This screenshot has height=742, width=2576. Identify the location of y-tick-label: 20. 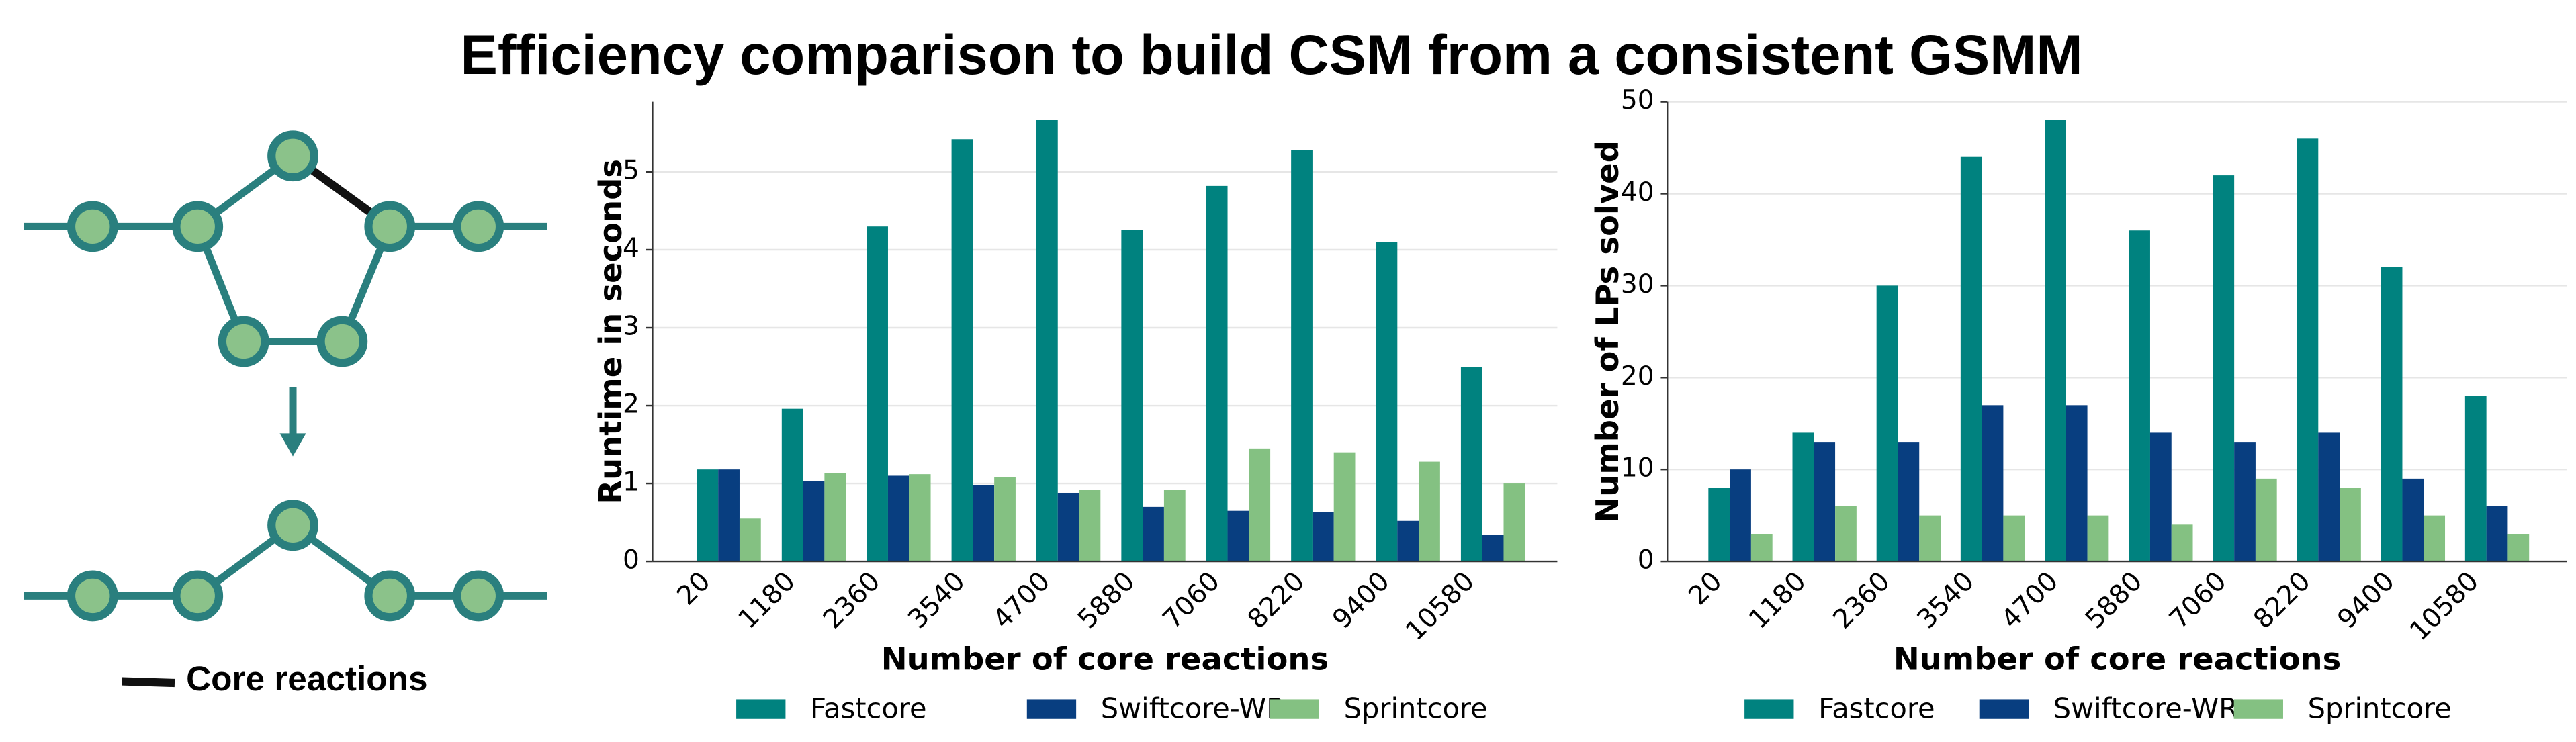
(1638, 376).